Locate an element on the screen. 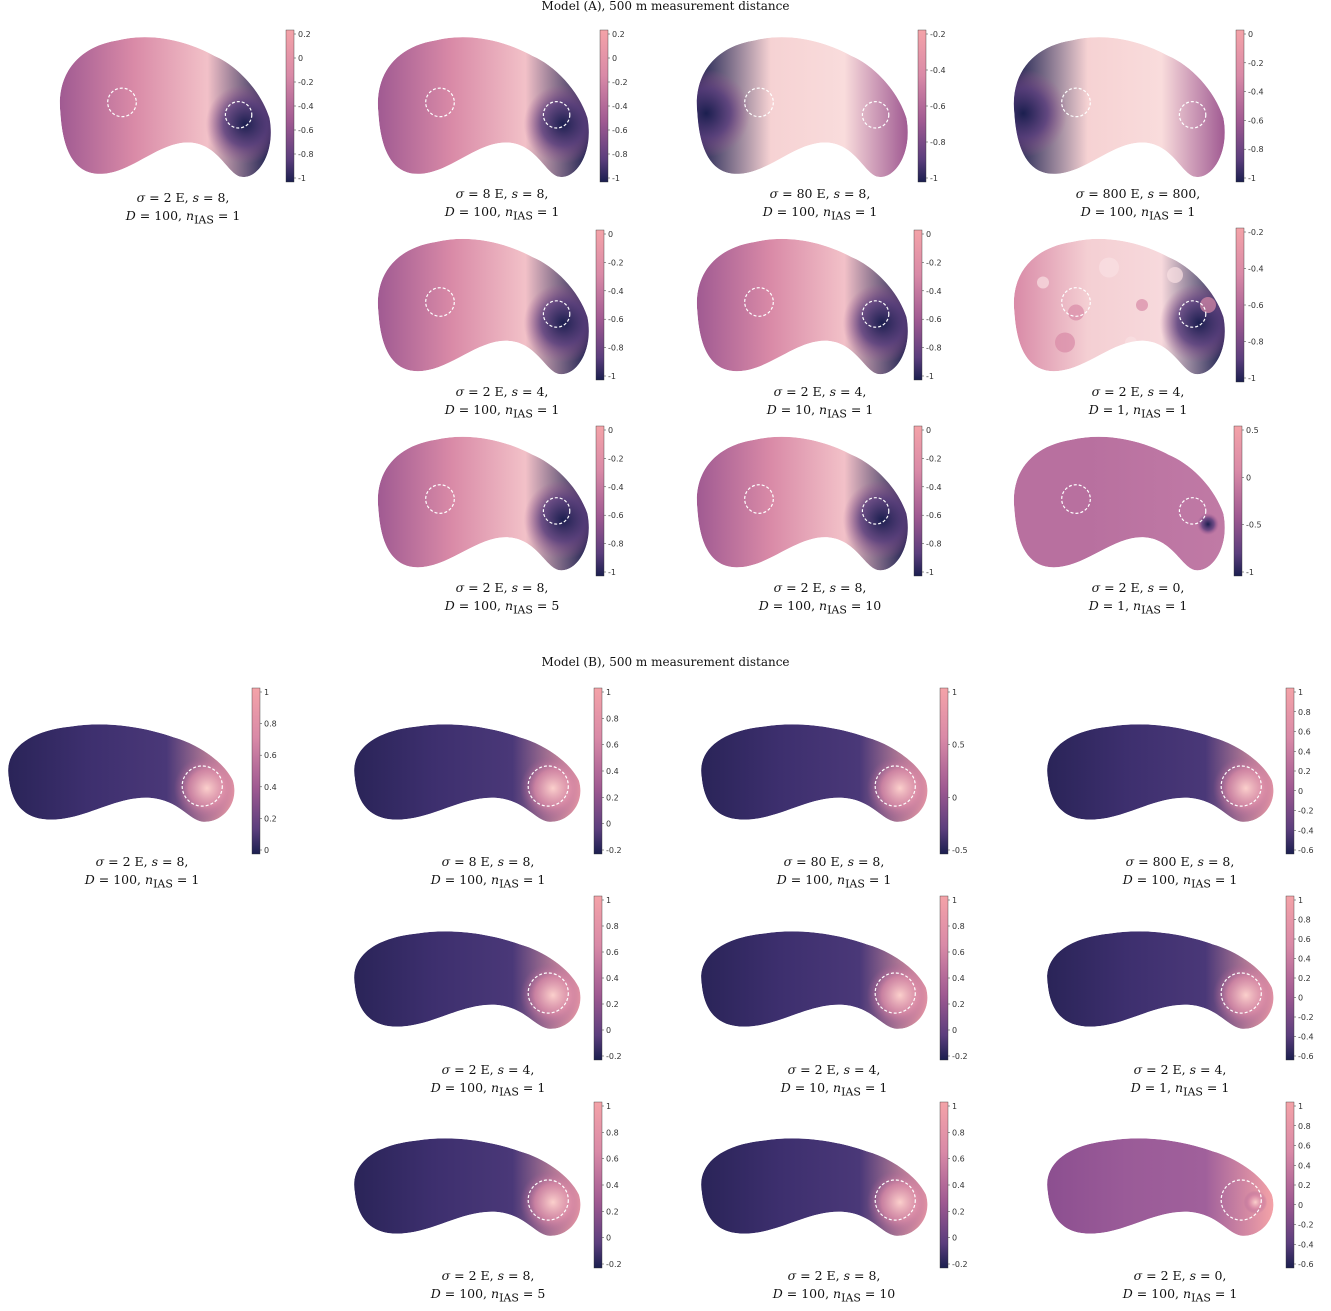 The image size is (1331, 1311). caption-line-2: D = 10, nIAS = 1 is located at coordinates (834, 1089).